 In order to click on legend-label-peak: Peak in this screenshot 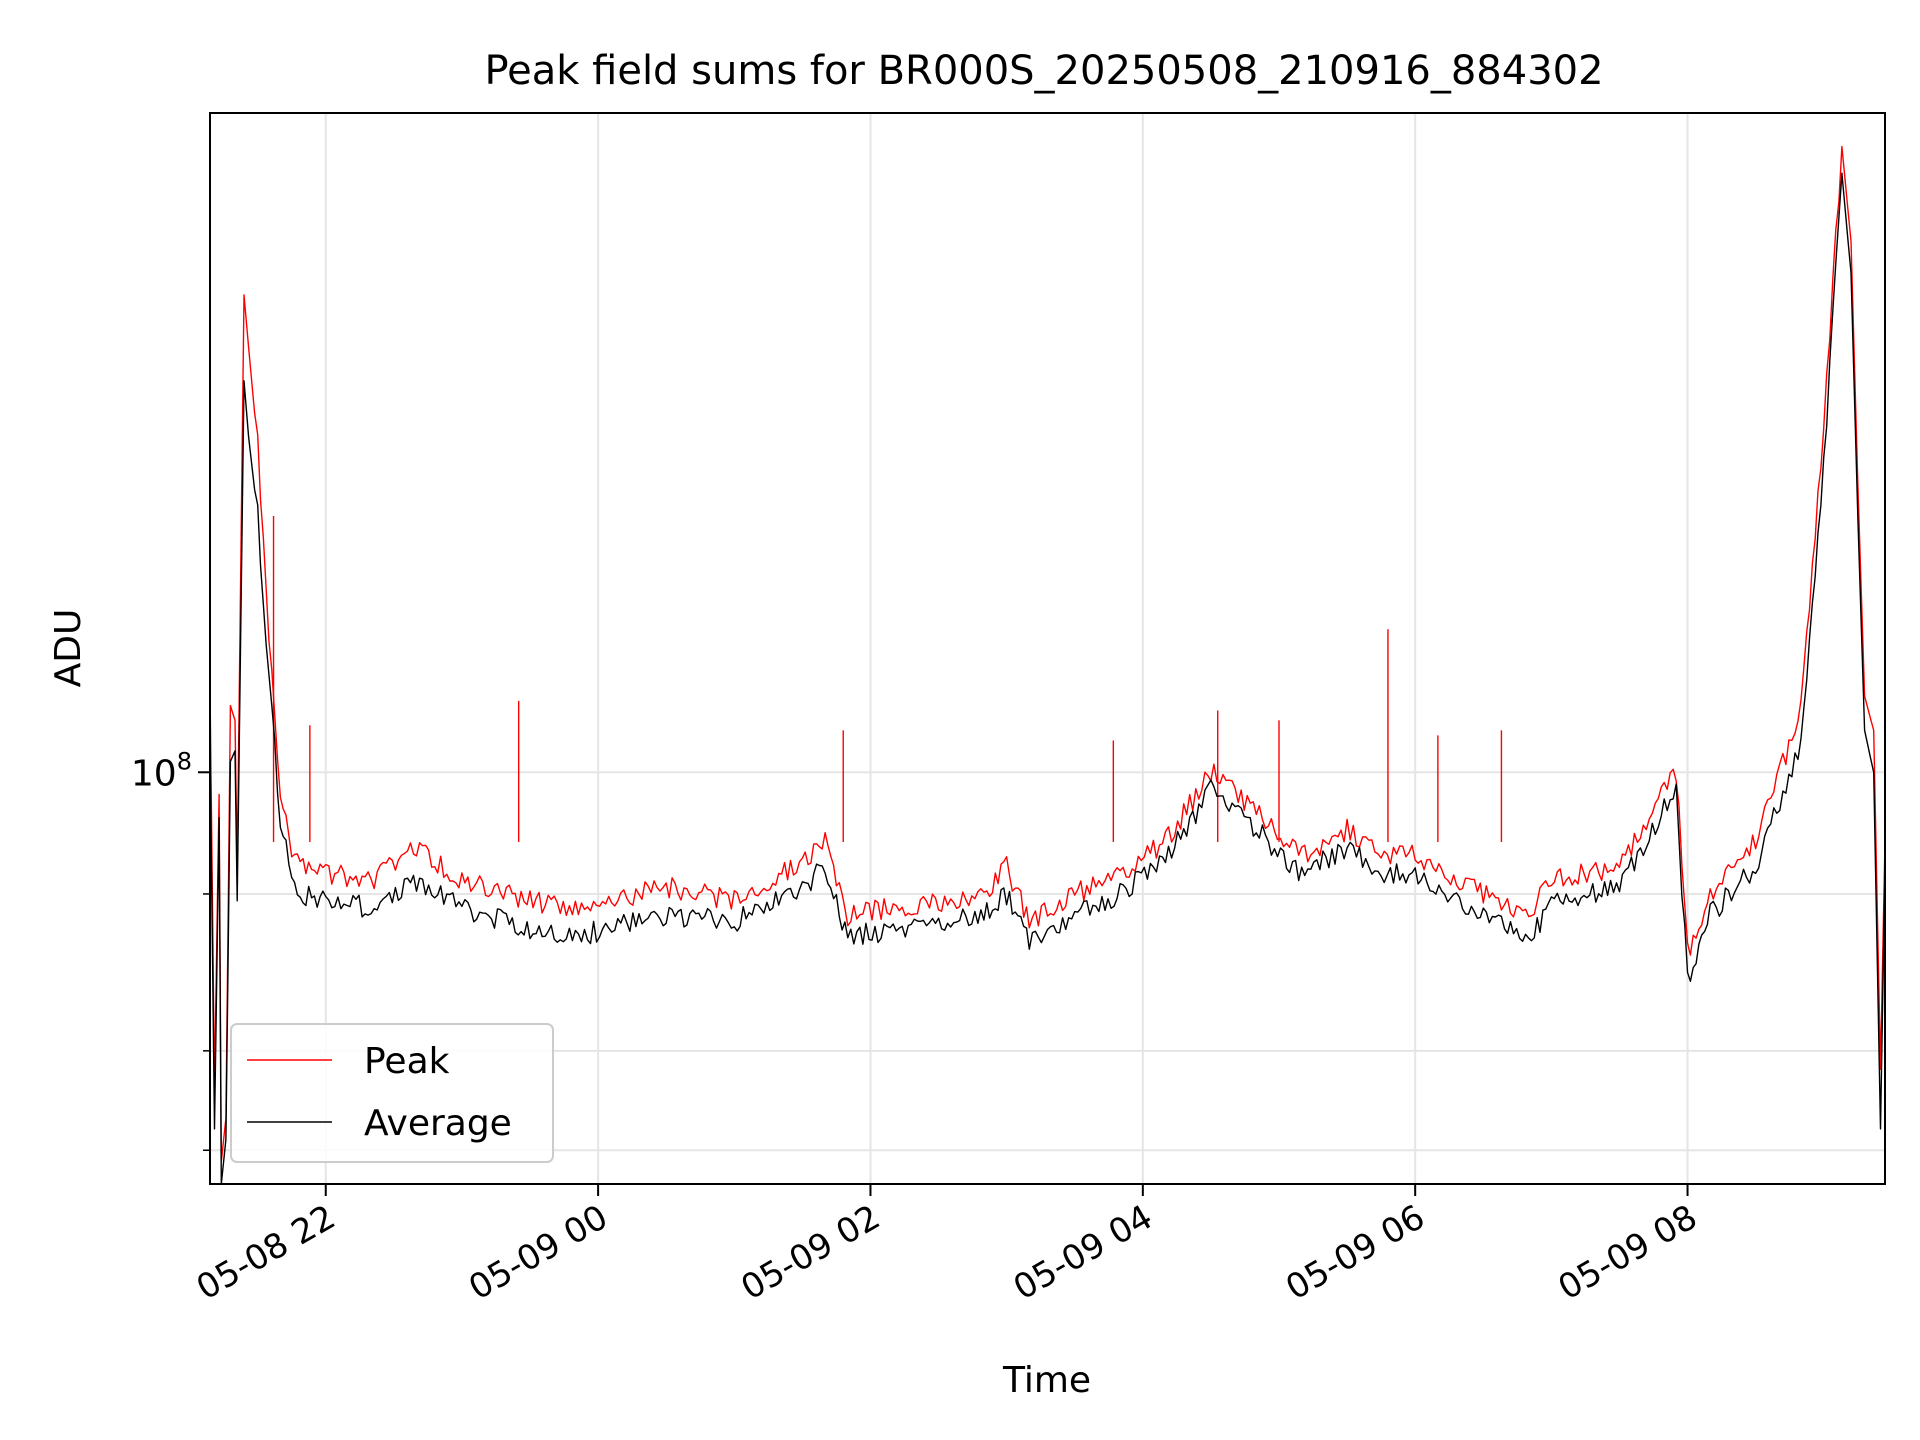, I will do `click(407, 1061)`.